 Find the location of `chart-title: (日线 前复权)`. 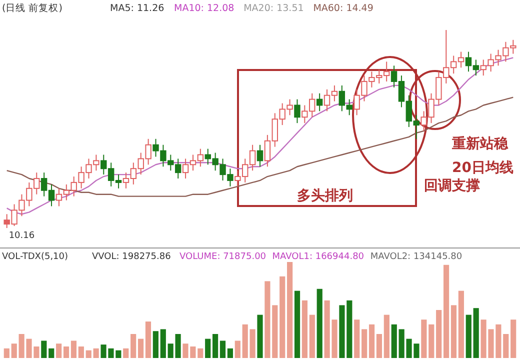

chart-title: (日线 前复权) is located at coordinates (32, 8).